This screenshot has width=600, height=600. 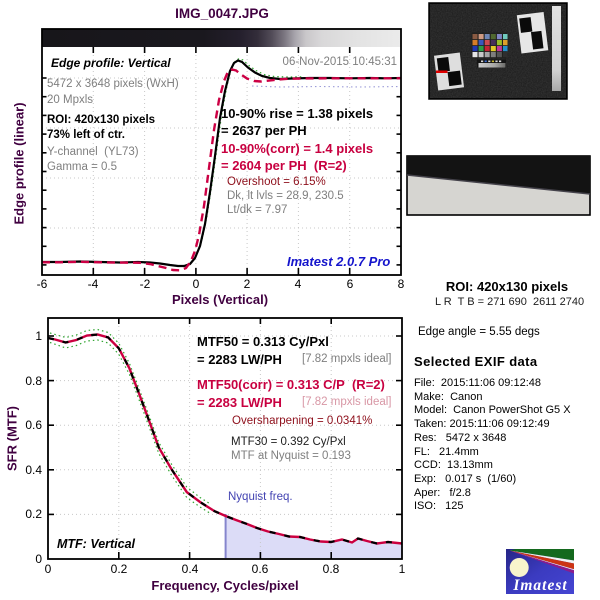 What do you see at coordinates (539, 585) in the screenshot?
I see `svg-text: Imatest` at bounding box center [539, 585].